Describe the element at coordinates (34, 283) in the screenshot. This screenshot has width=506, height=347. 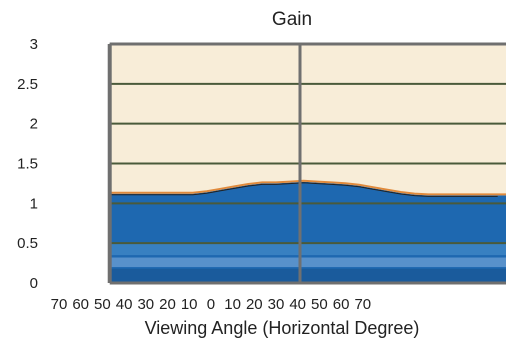
I see `y-tick-label: 0` at that location.